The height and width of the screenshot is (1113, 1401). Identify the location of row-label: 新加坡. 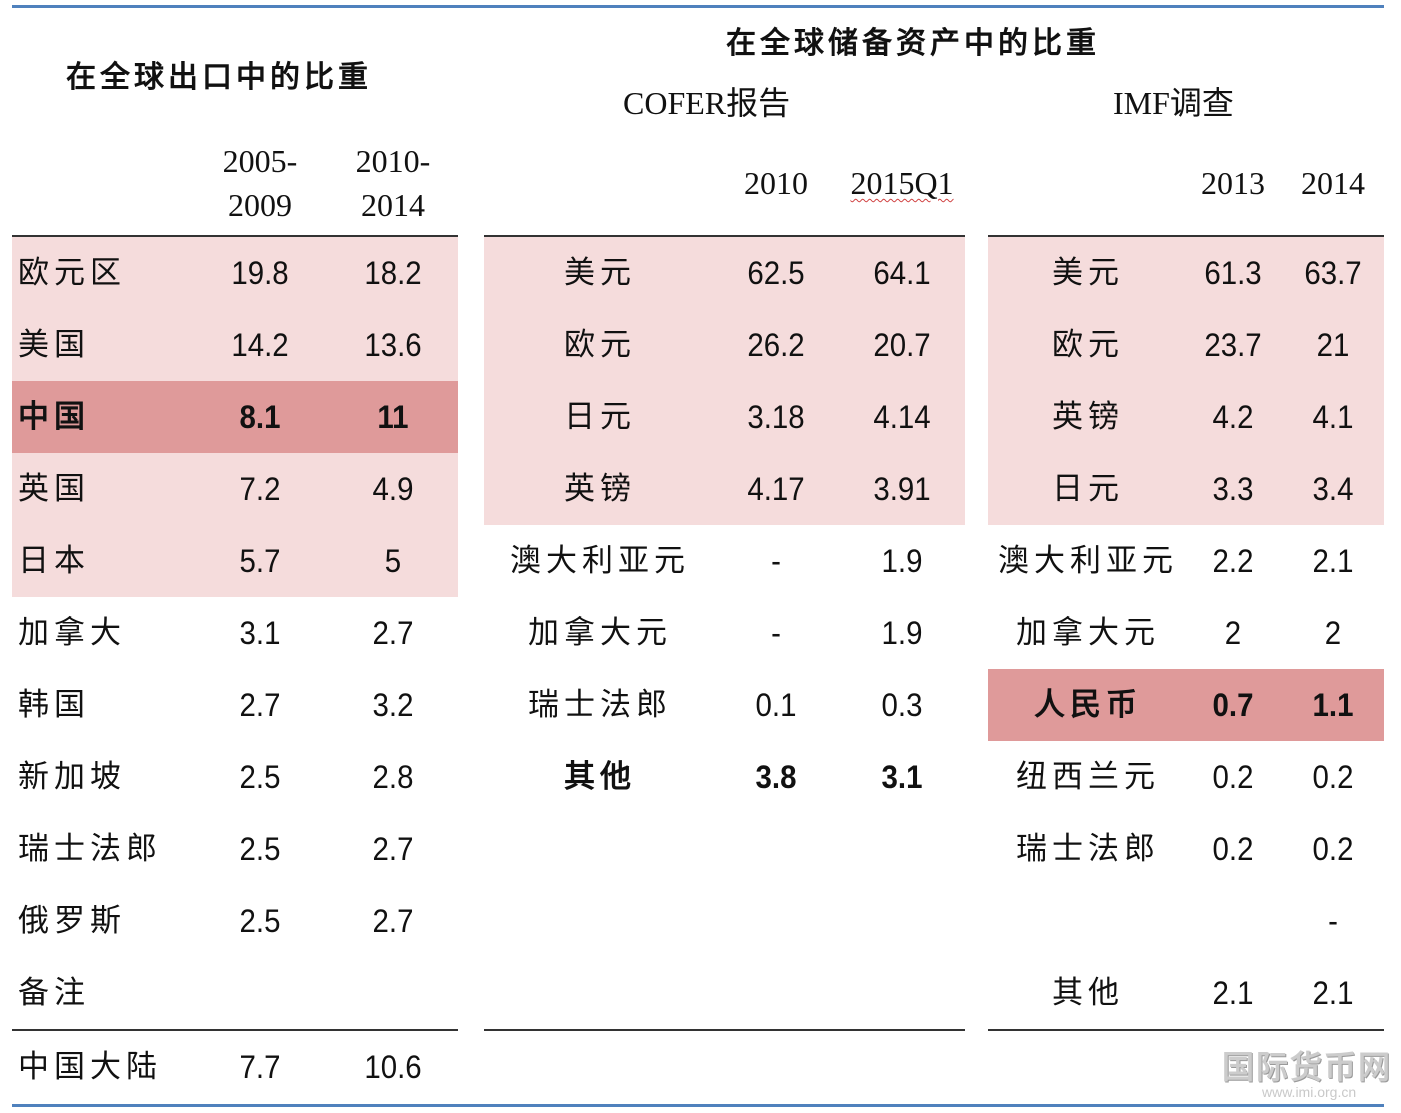
(72, 777).